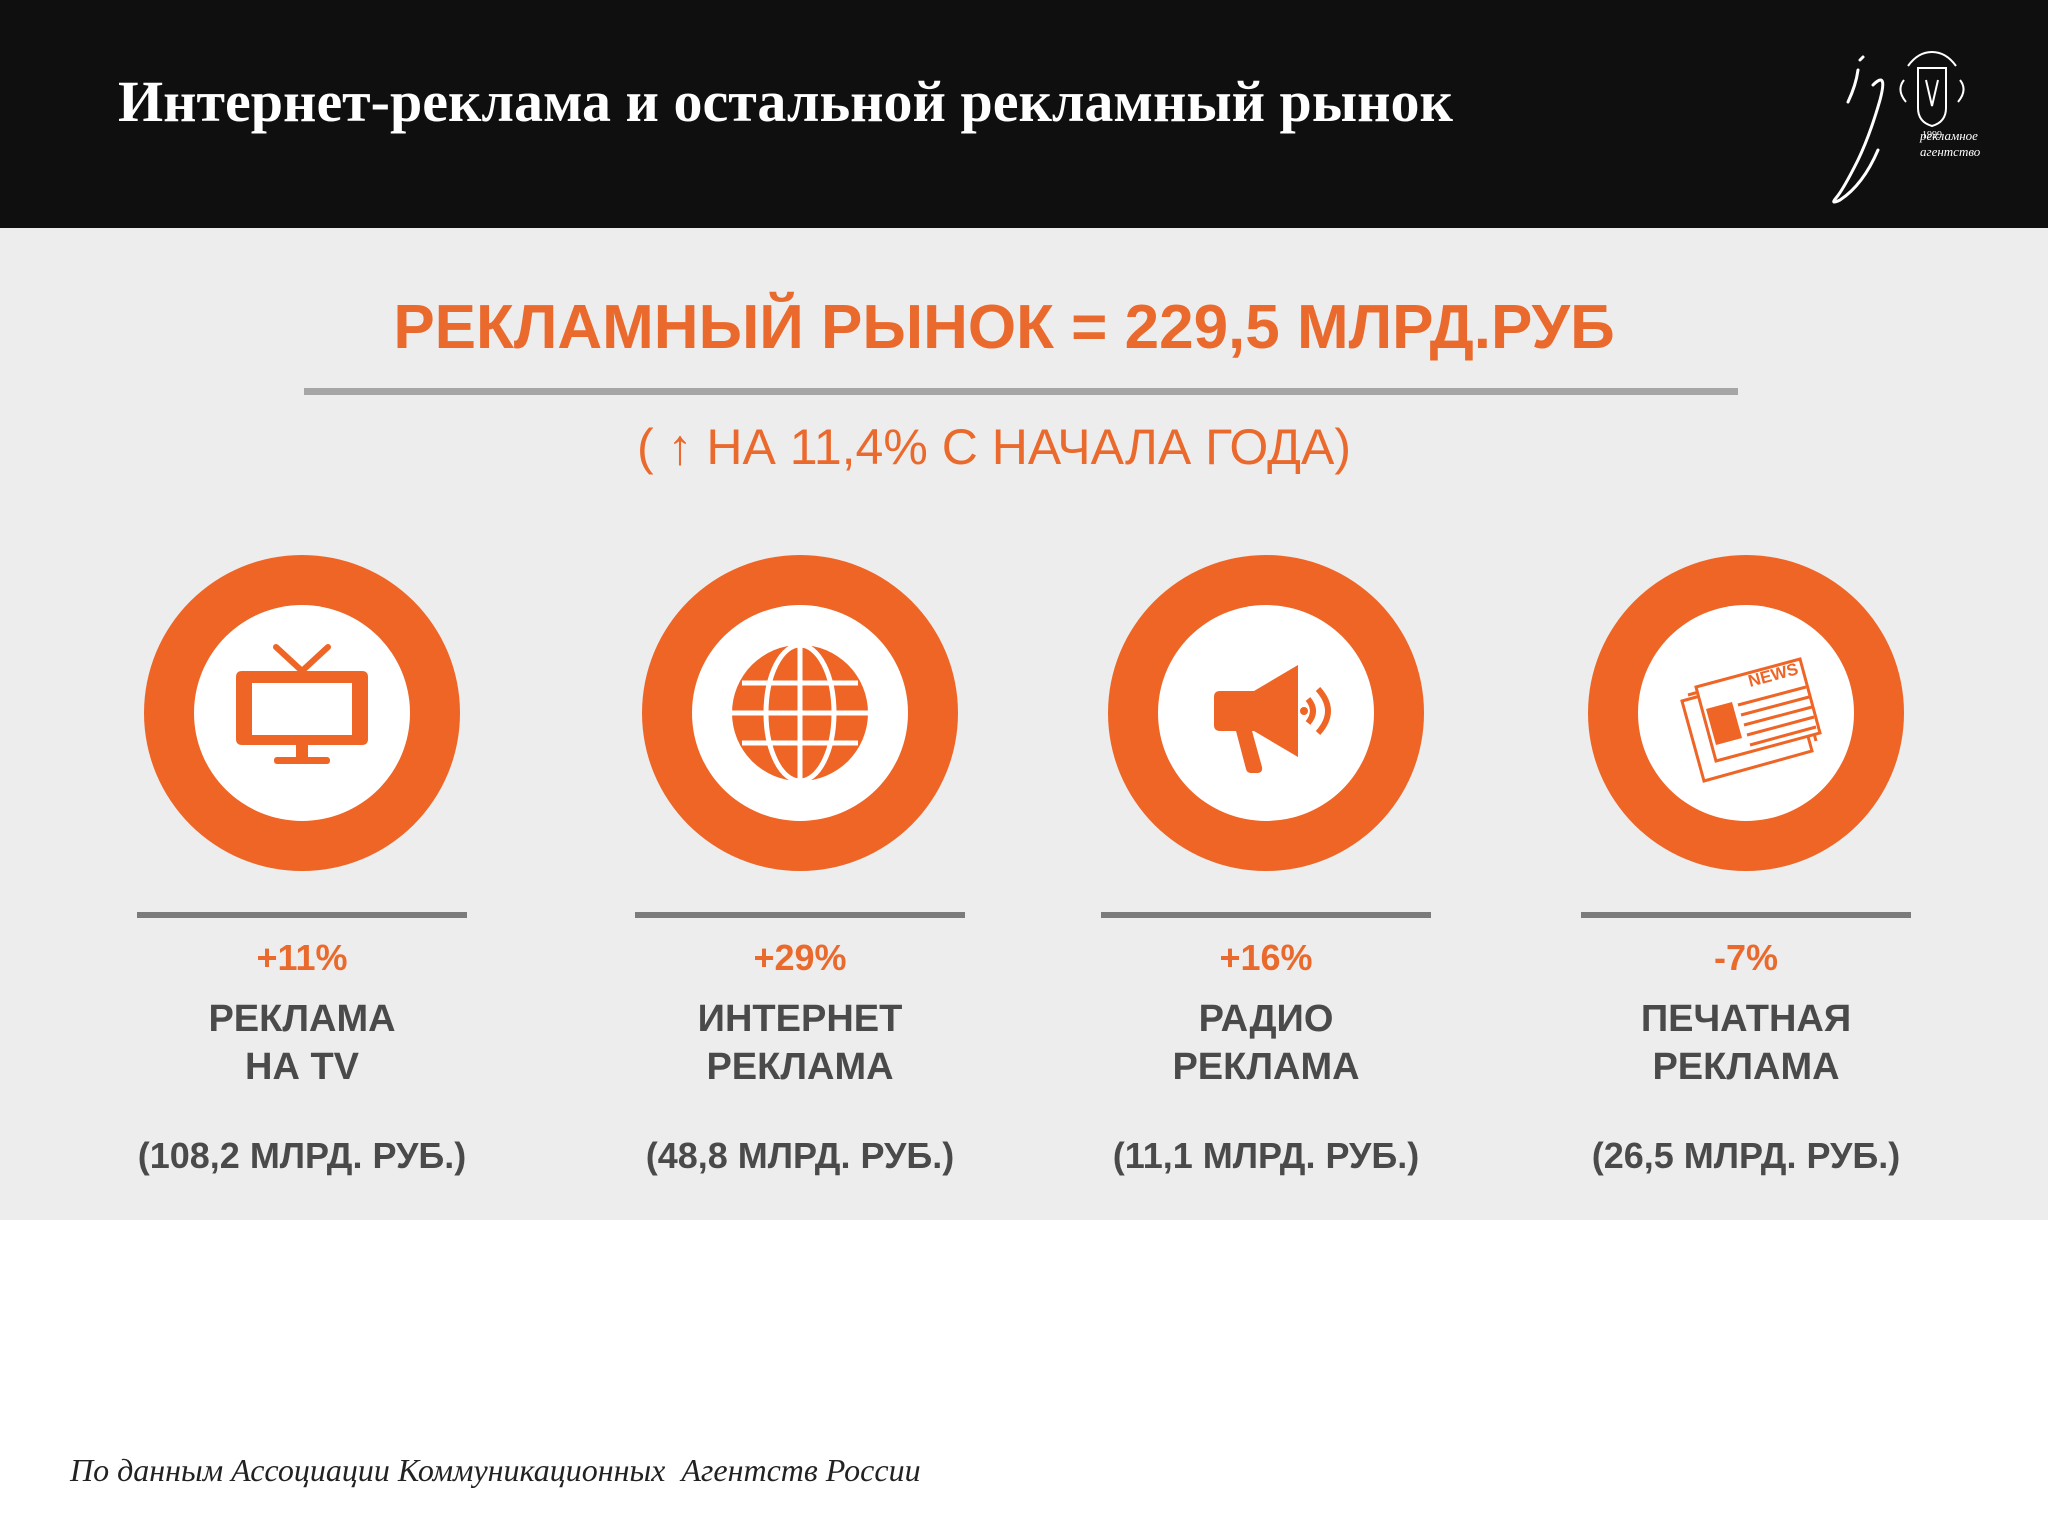 This screenshot has width=2048, height=1536. What do you see at coordinates (1751, 720) in the screenshot?
I see `newspaper-icon: NEWS` at bounding box center [1751, 720].